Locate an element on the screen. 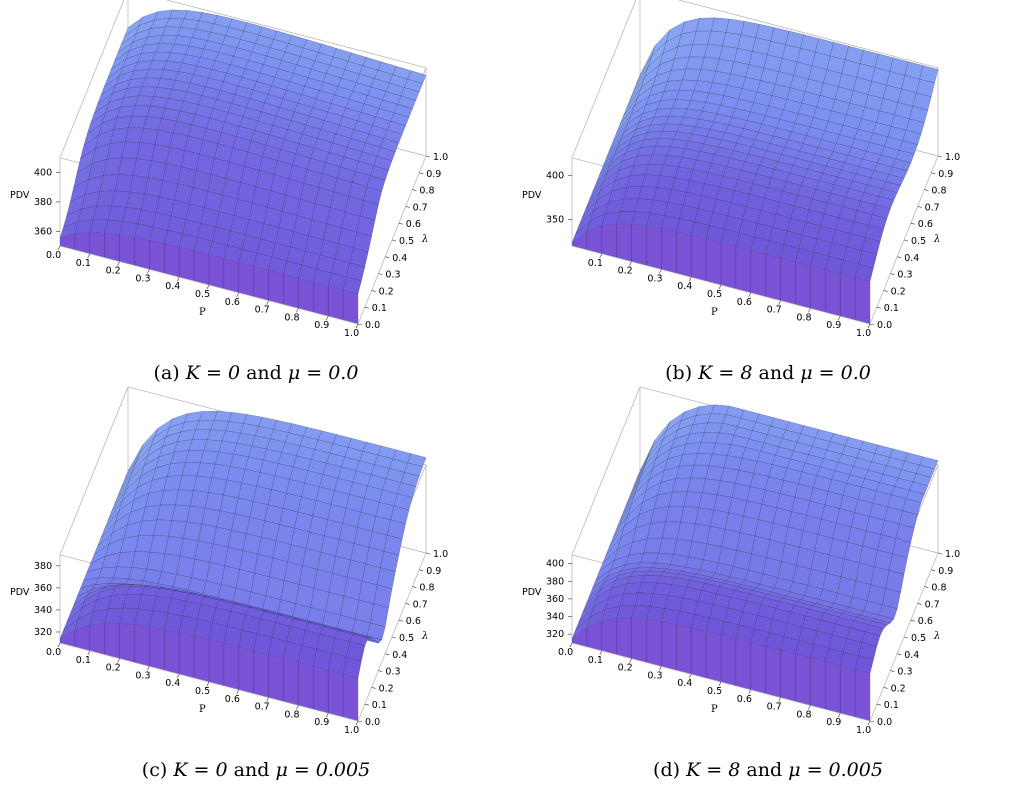 The height and width of the screenshot is (794, 1024). x-tick-label: 1.0 is located at coordinates (351, 333).